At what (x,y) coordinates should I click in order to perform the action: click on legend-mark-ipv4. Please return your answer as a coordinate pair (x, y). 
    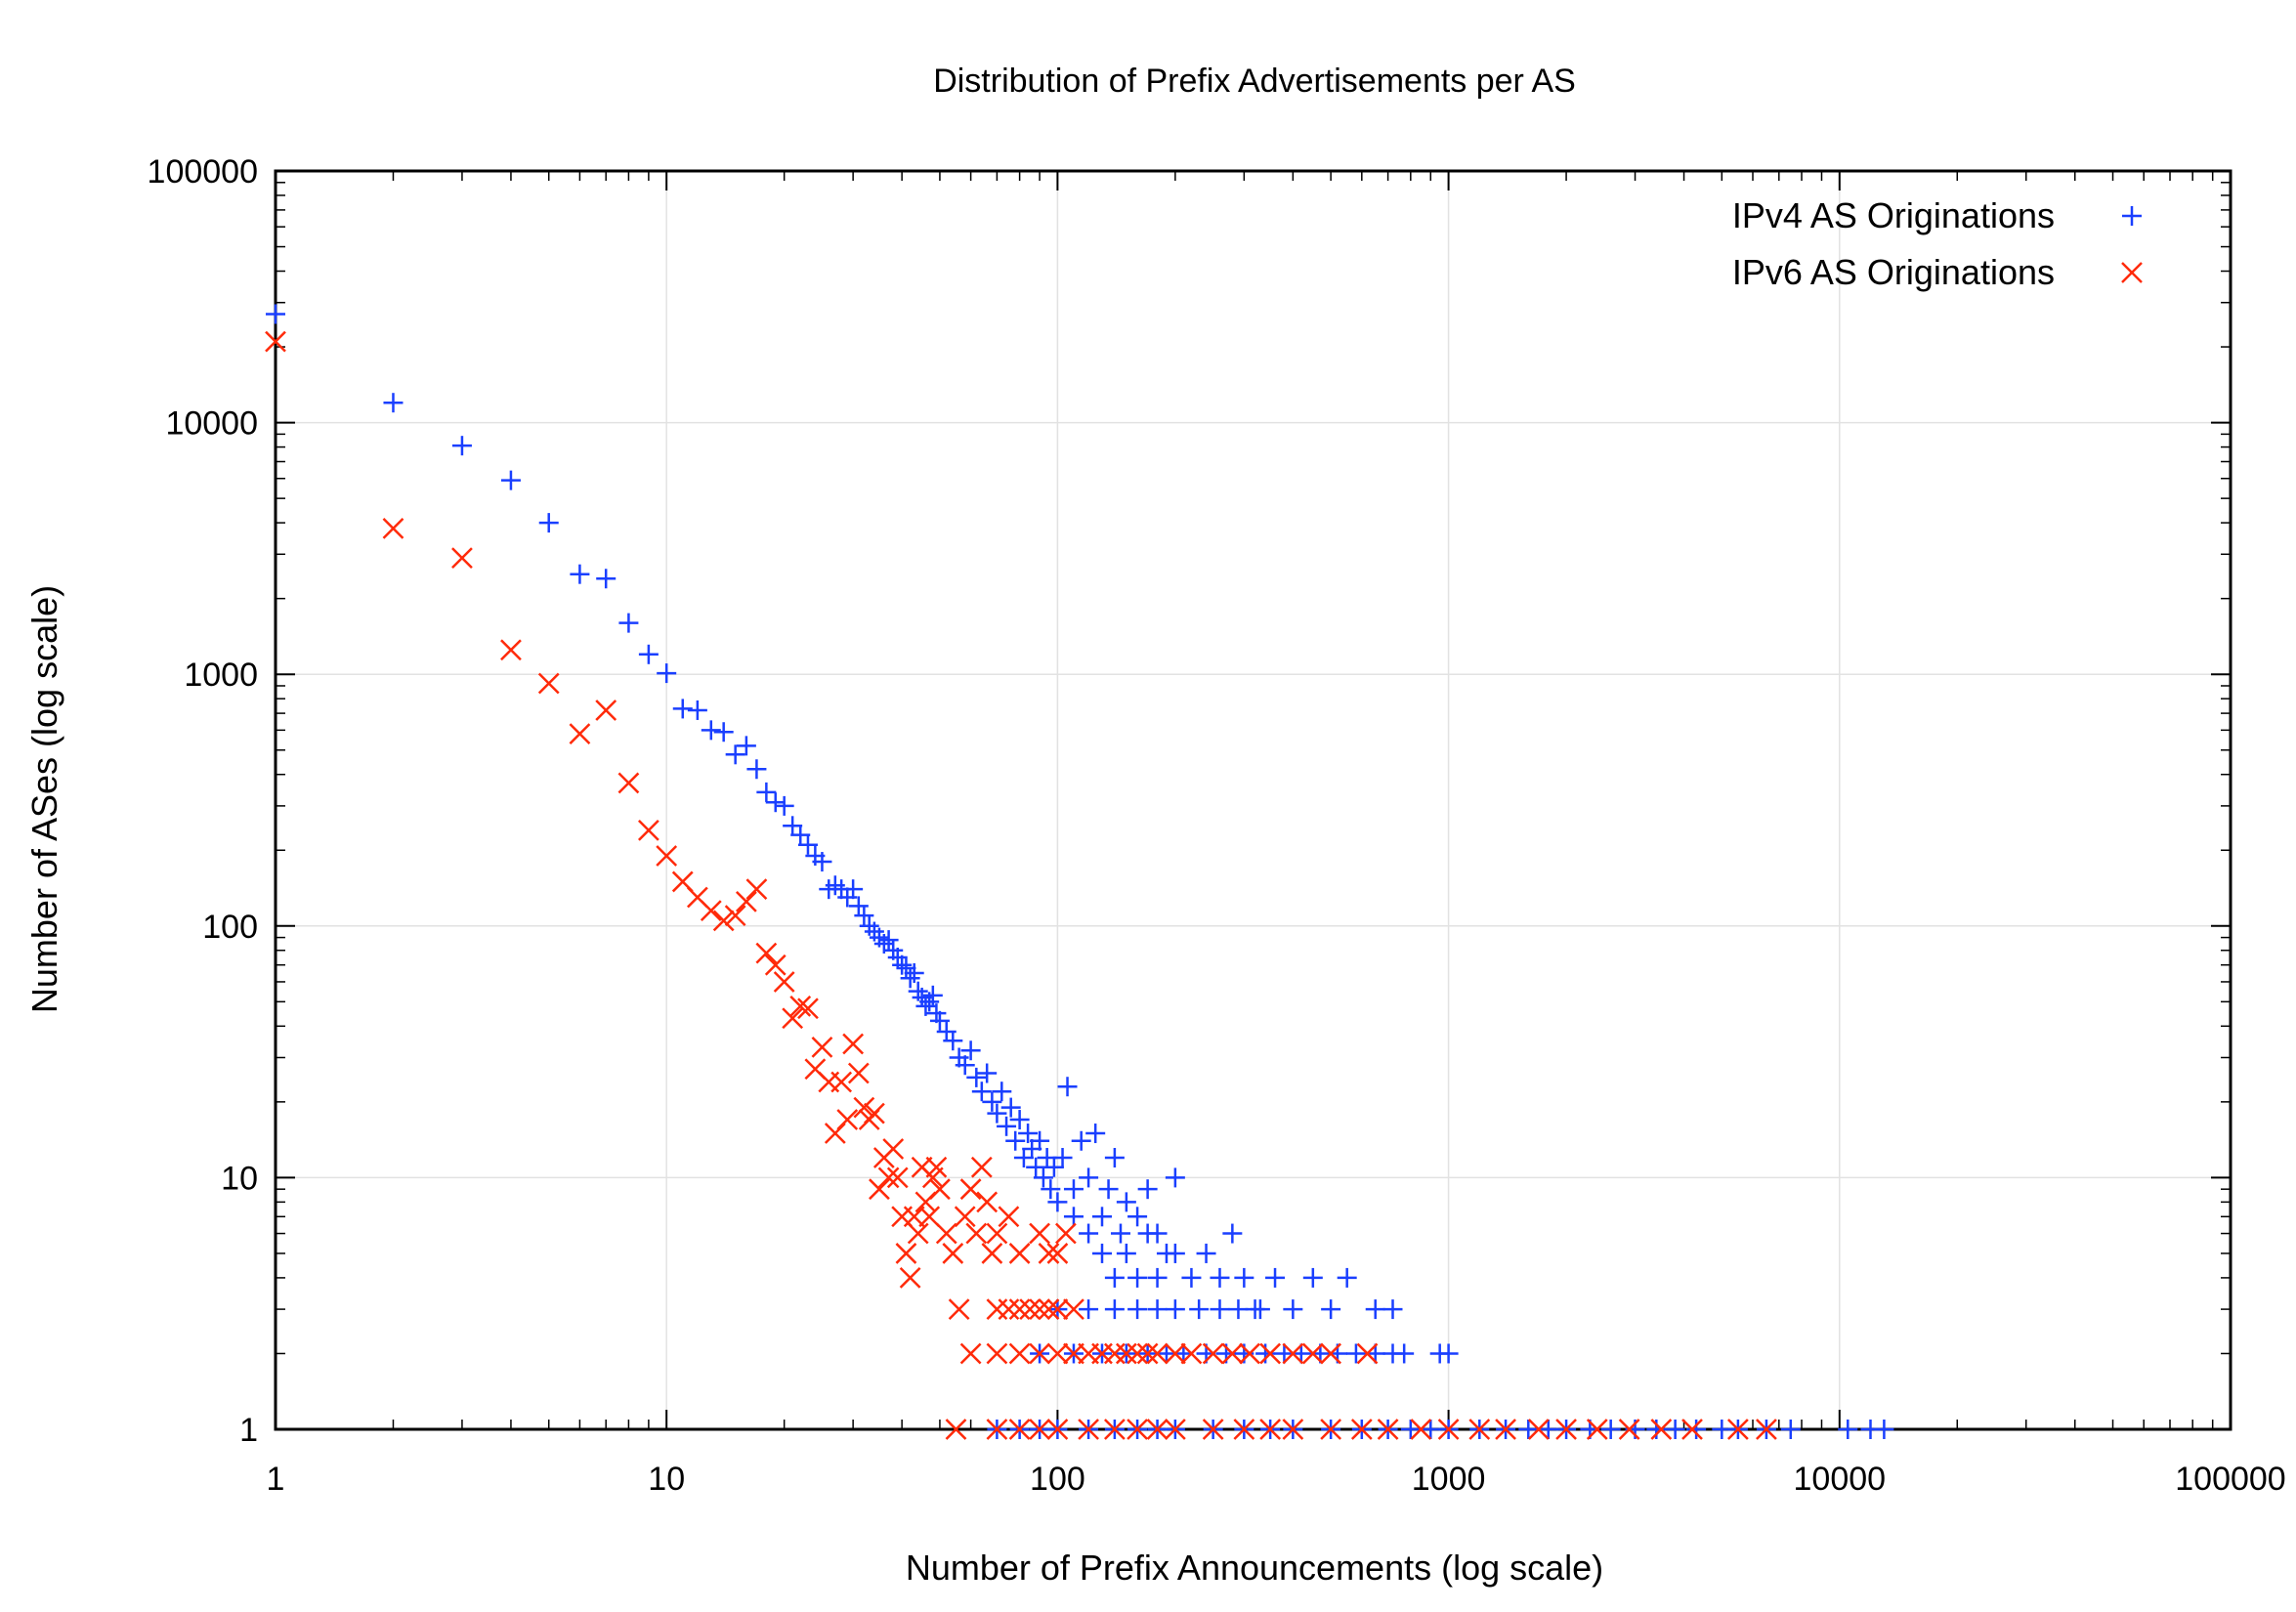
    Looking at the image, I should click on (2132, 216).